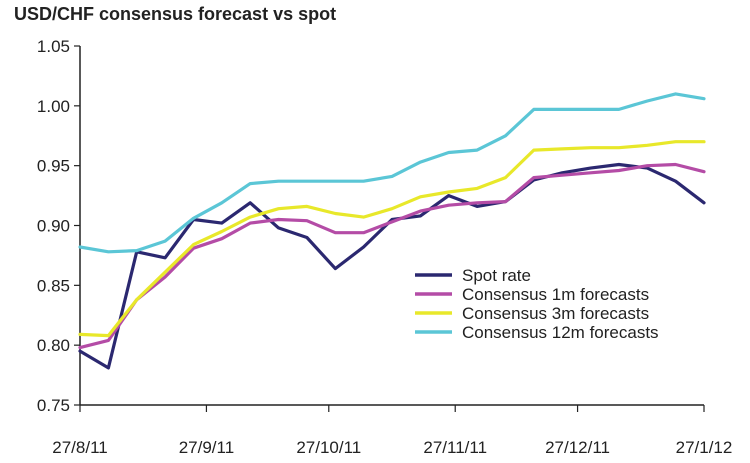 The height and width of the screenshot is (463, 750). I want to click on y-tick-label: 1.05, so click(53, 46).